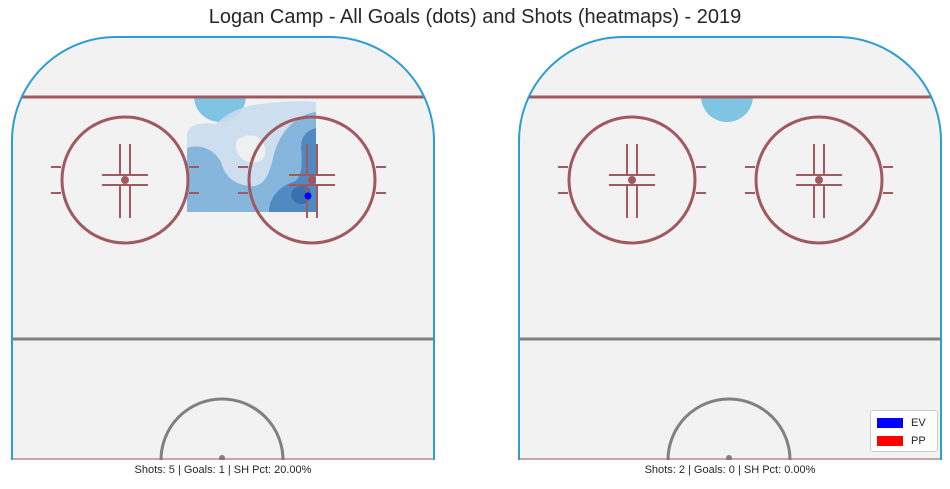 Image resolution: width=950 pixels, height=489 pixels. What do you see at coordinates (730, 470) in the screenshot?
I see `panel-caption-pp: Shots: 2 | Goals: 0 | SH Pct: 0.00%` at bounding box center [730, 470].